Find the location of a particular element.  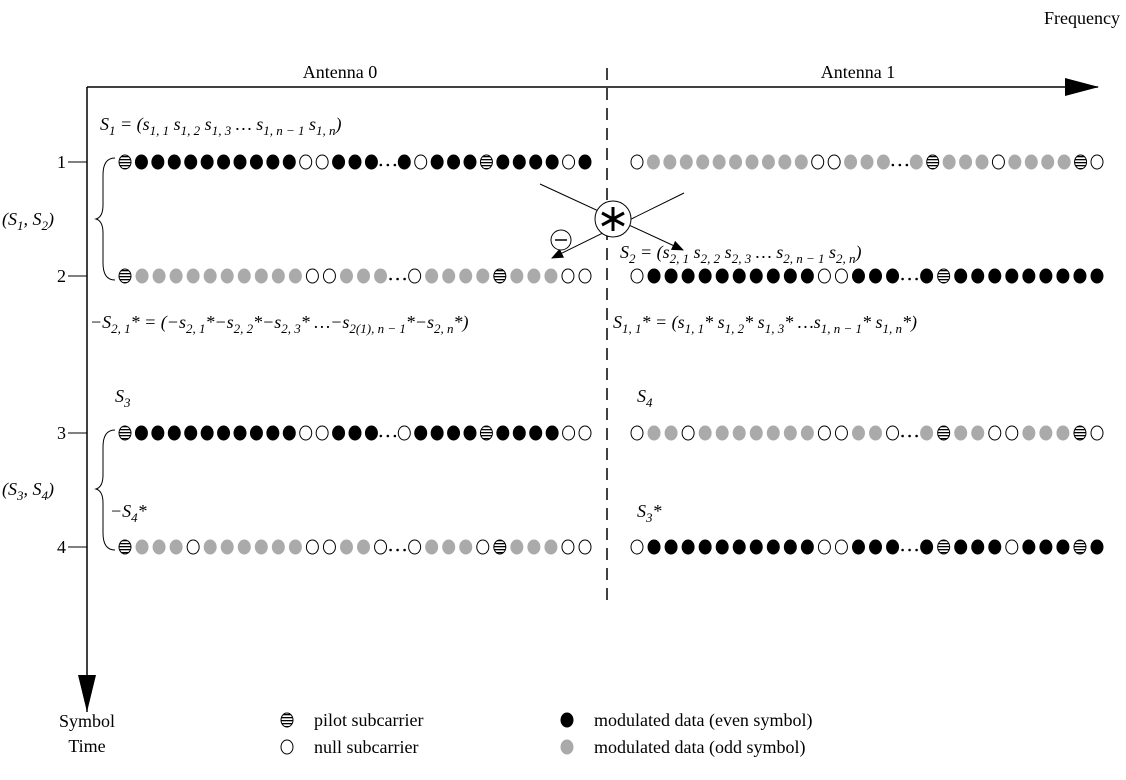

formula: S3 is located at coordinates (123, 398).